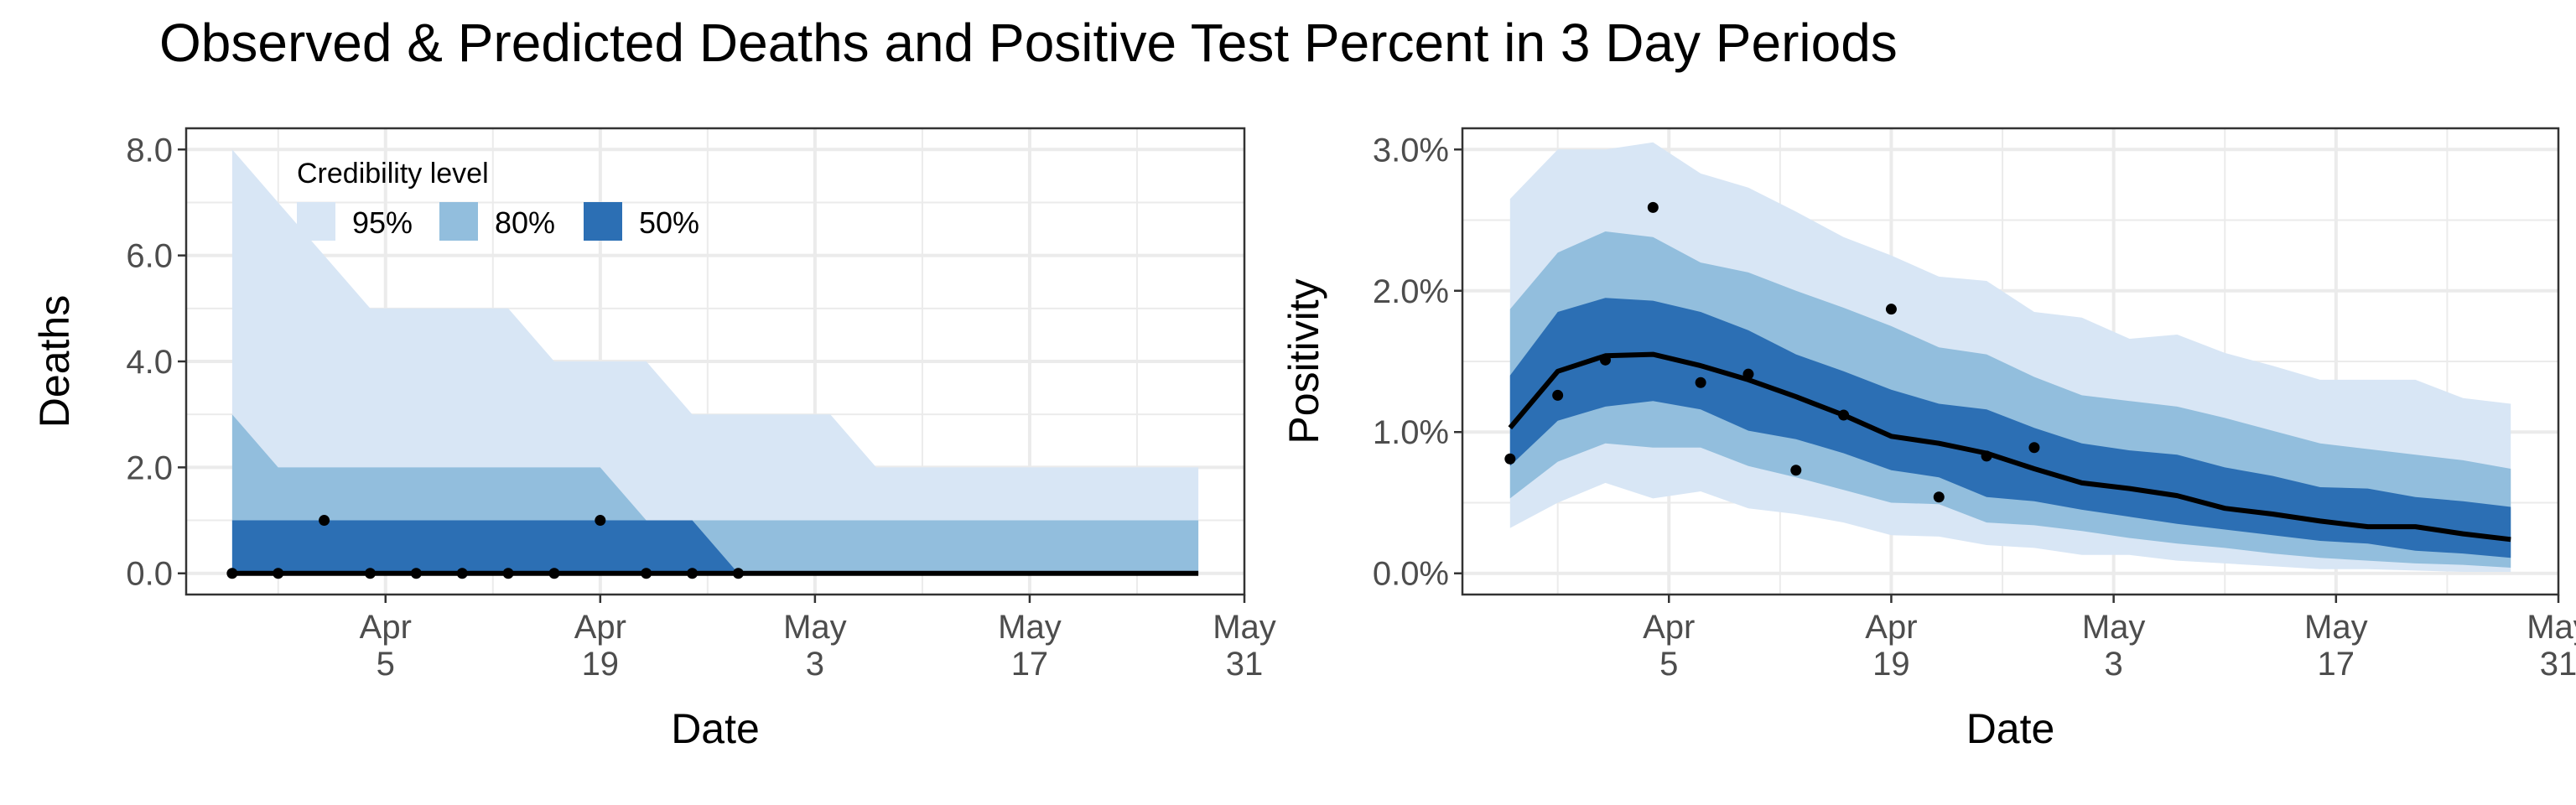  Describe the element at coordinates (1411, 291) in the screenshot. I see `y-tick-label: 2.0%` at that location.